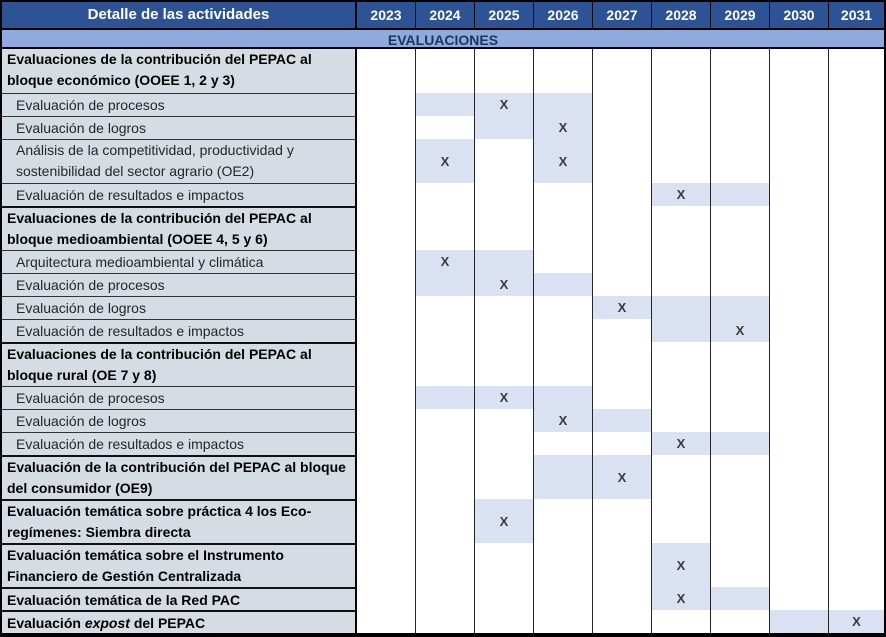  Describe the element at coordinates (179, 261) in the screenshot. I see `activity-label-cell: Arquitectura medioambiental y climática` at that location.